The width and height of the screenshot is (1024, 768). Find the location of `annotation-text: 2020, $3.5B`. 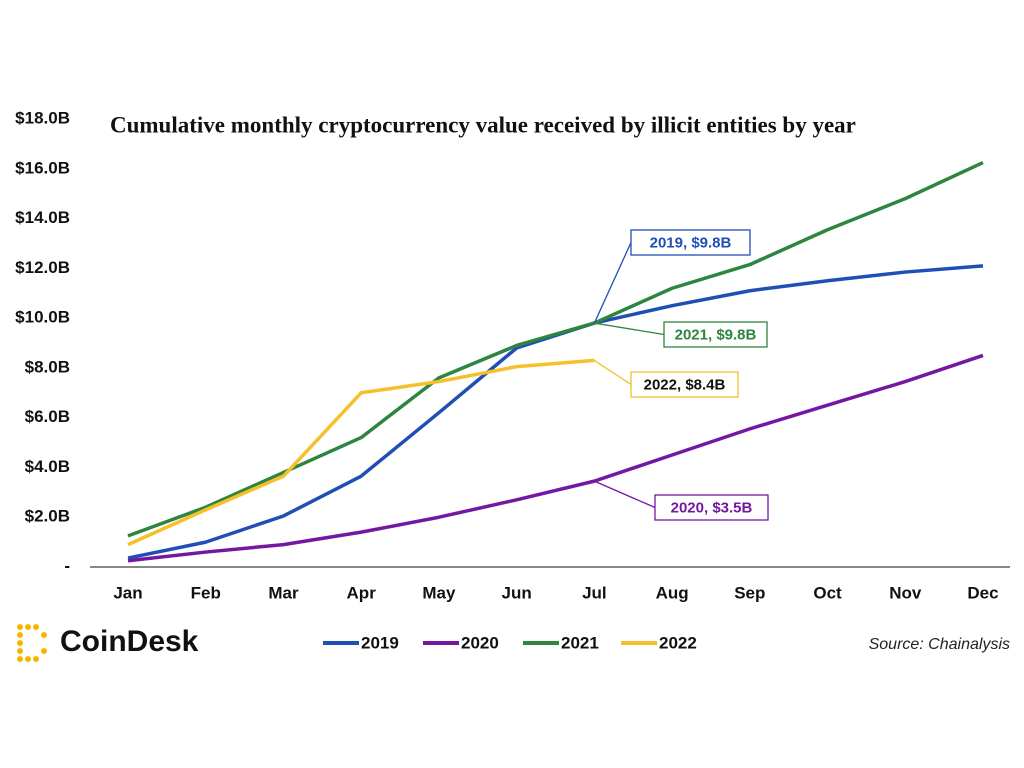

annotation-text: 2020, $3.5B is located at coordinates (712, 507).